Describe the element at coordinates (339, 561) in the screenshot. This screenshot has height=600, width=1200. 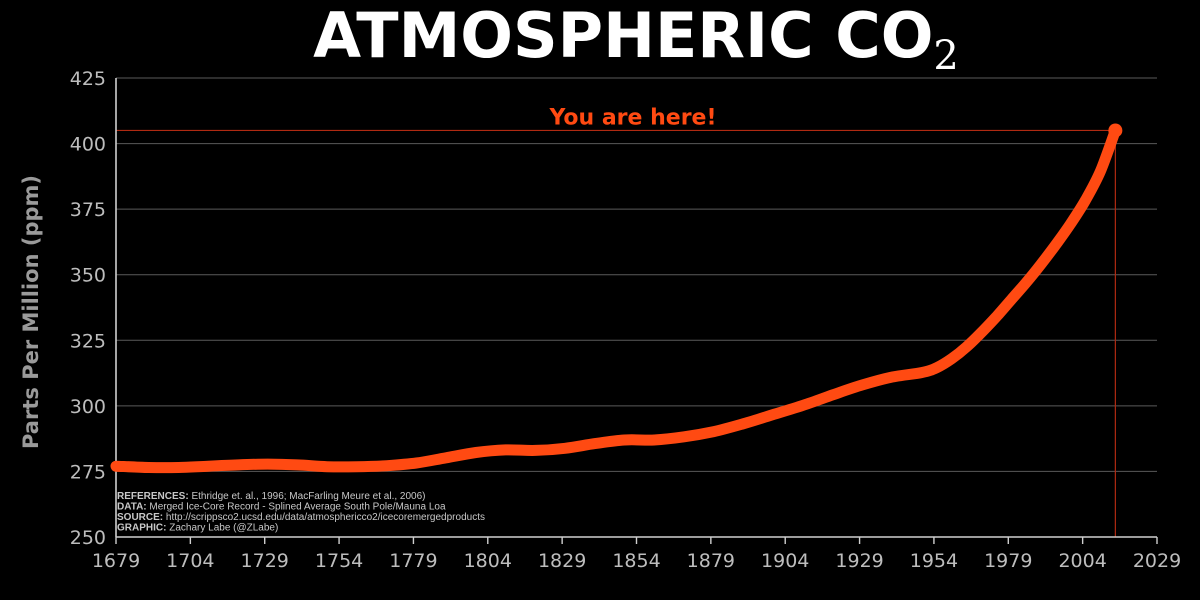
I see `x-tick-label: 1754` at that location.